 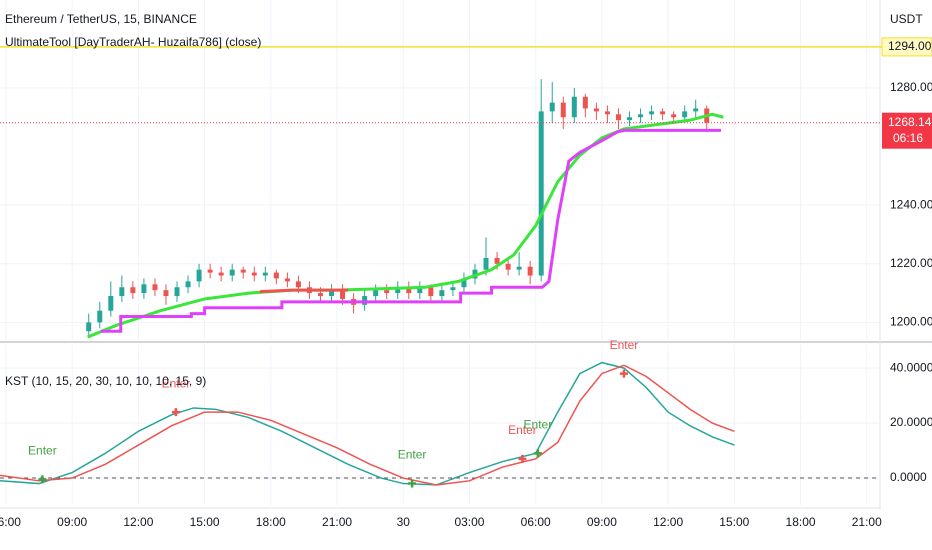 I want to click on x-tick-label: 30, so click(x=404, y=522).